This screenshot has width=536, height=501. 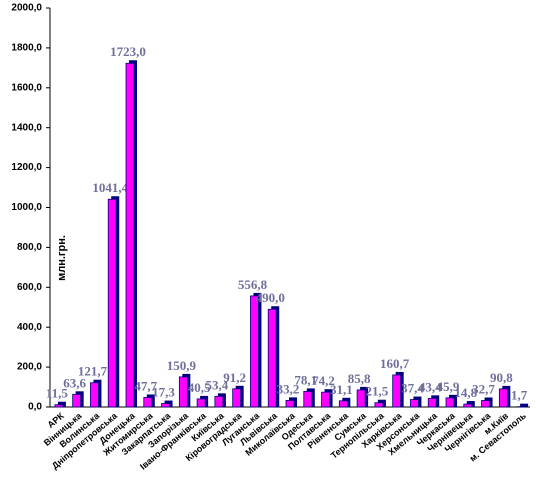 I want to click on value-label: 1723,0, so click(x=128, y=51).